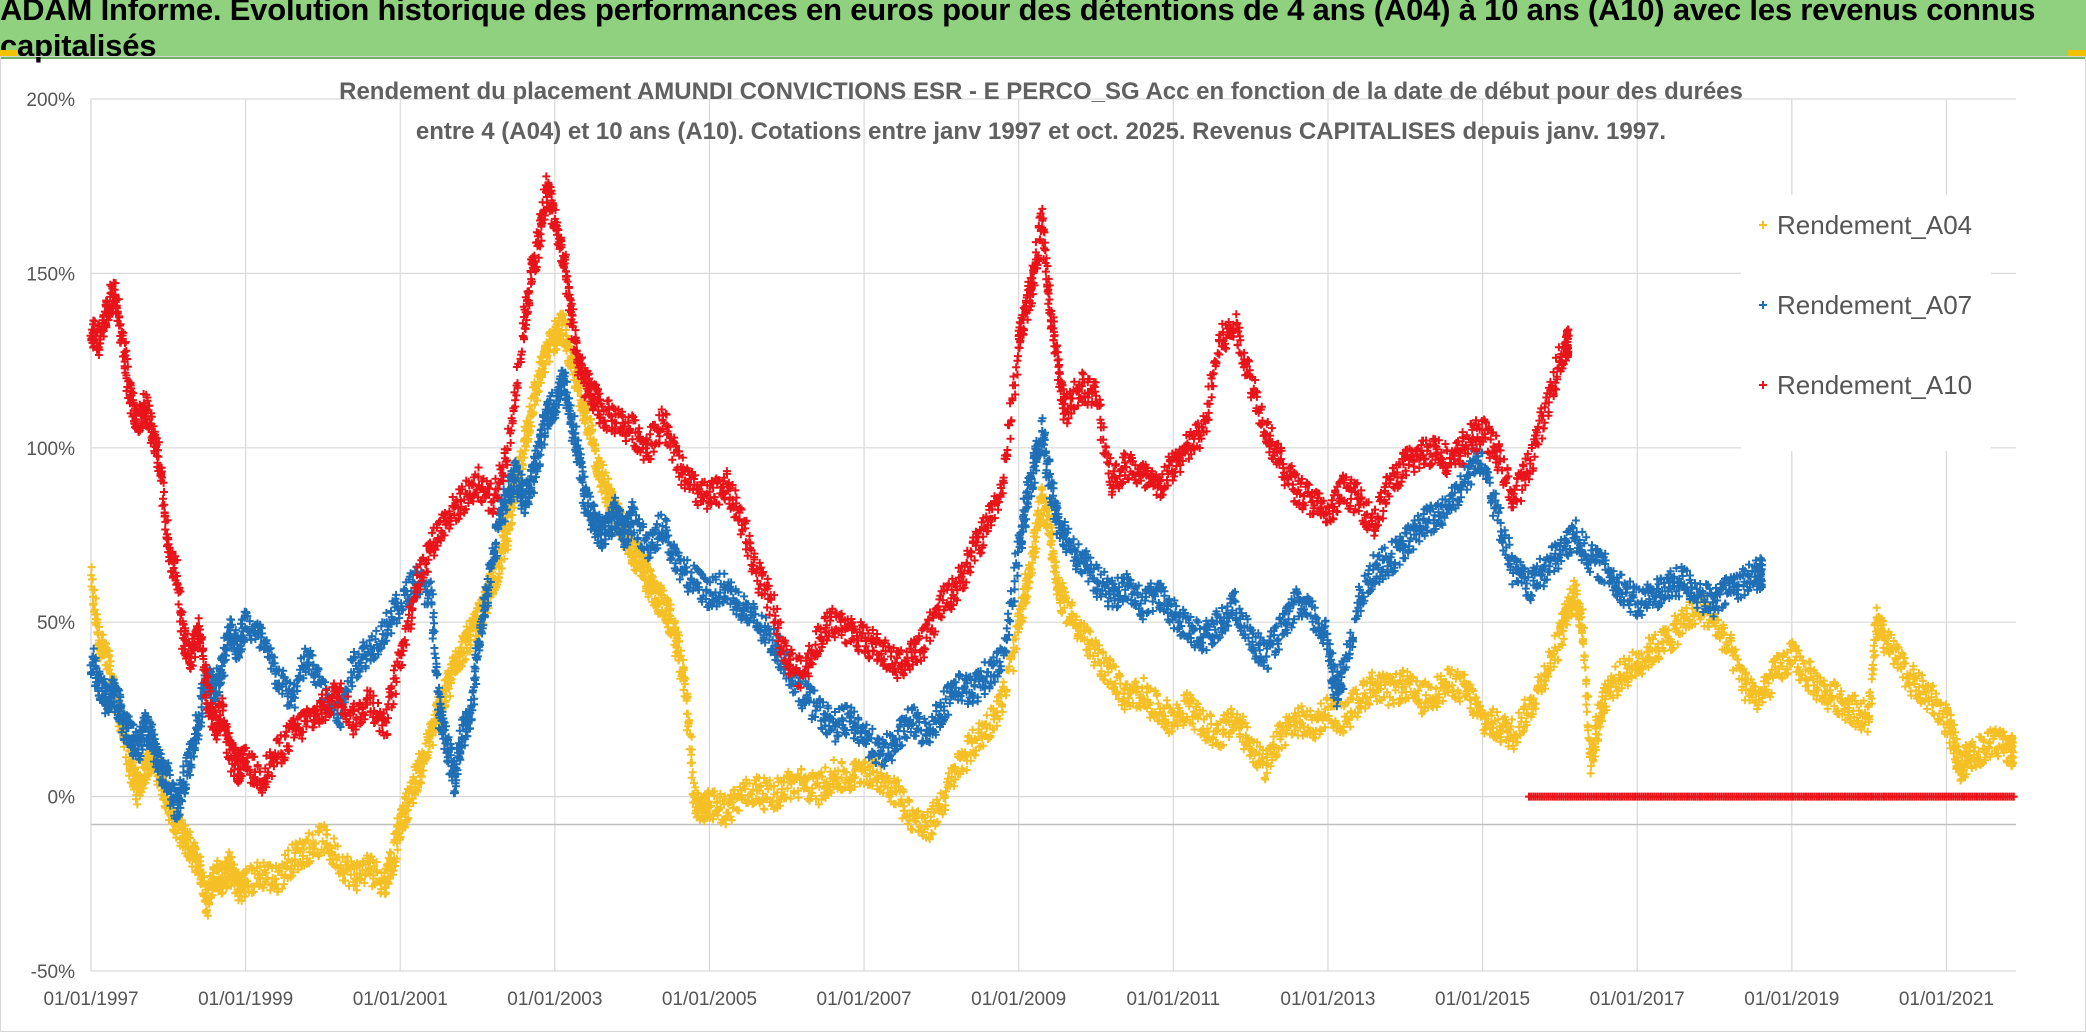 The width and height of the screenshot is (2086, 1032). I want to click on x-tick-label-4: 01/01/2005, so click(709, 999).